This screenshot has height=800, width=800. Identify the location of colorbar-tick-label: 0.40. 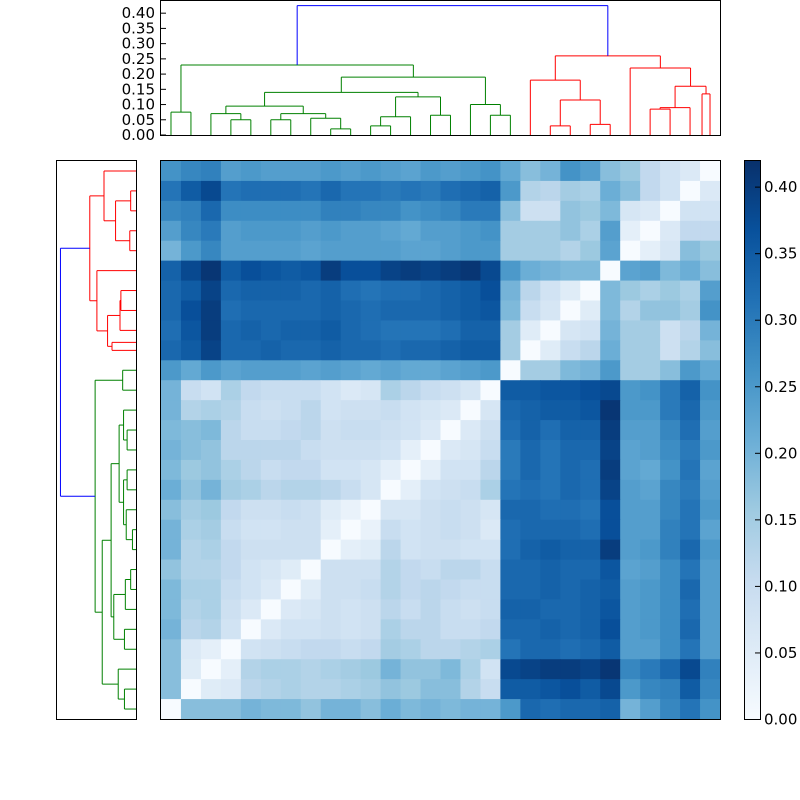
(780, 187).